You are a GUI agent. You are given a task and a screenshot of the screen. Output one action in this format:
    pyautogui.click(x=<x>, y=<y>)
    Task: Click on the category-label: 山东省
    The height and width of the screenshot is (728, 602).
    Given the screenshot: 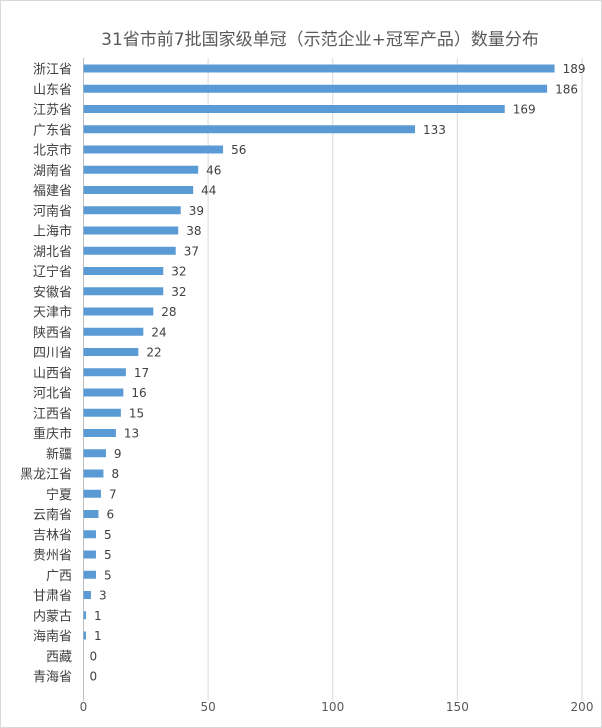 What is the action you would take?
    pyautogui.click(x=52, y=90)
    